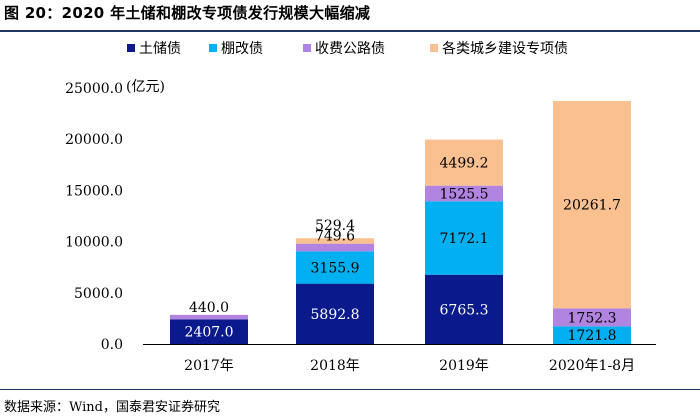 The height and width of the screenshot is (419, 700). I want to click on data-label-收费公路债: 1525.5, so click(464, 194).